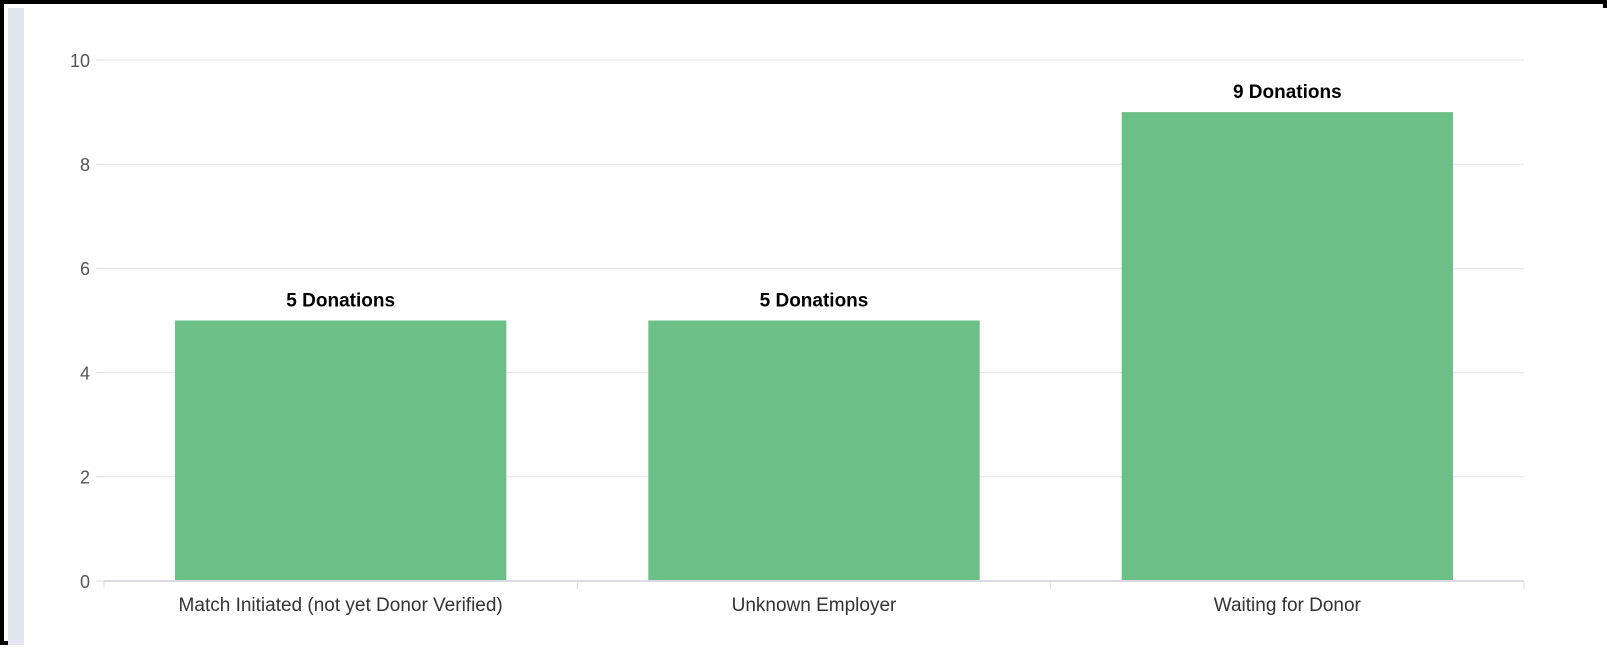 The image size is (1607, 650). I want to click on y-tick-label: 4, so click(85, 373).